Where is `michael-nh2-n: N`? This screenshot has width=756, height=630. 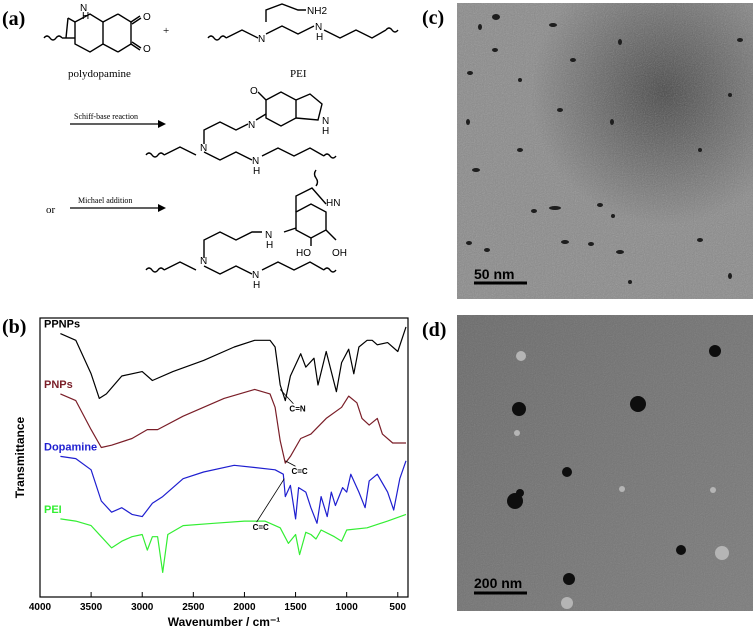
michael-nh2-n: N is located at coordinates (255, 275).